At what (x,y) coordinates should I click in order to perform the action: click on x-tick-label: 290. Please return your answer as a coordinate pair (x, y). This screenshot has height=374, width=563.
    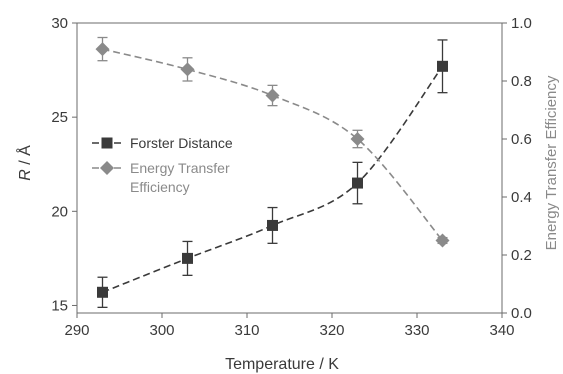
    Looking at the image, I should click on (76, 330).